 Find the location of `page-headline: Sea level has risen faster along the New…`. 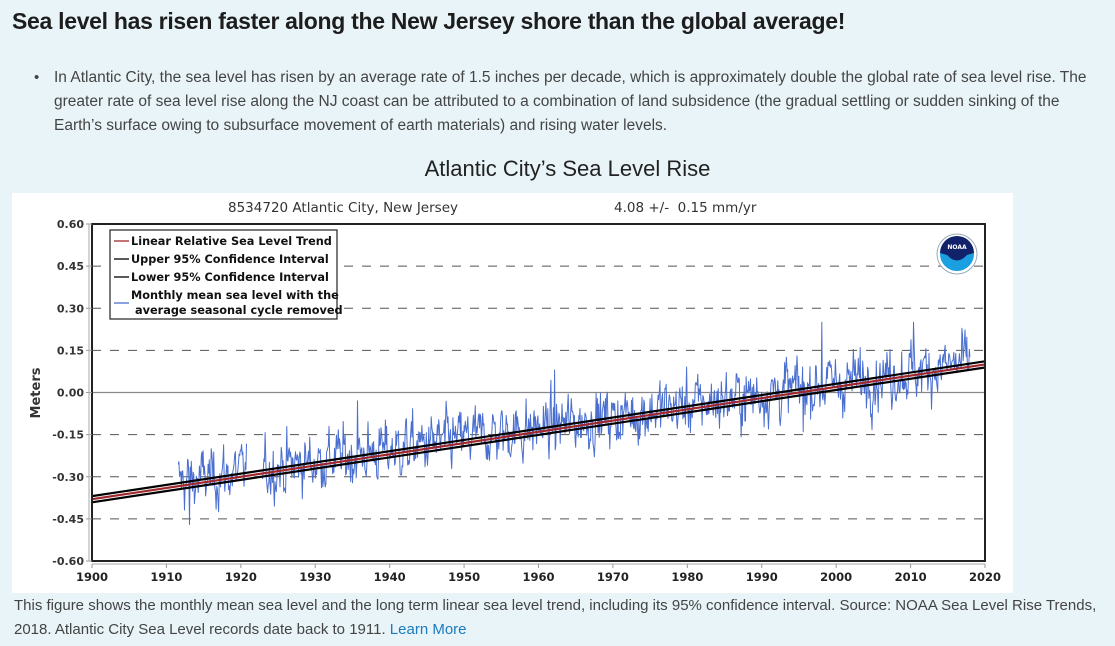

page-headline: Sea level has risen faster along the New… is located at coordinates (429, 21).